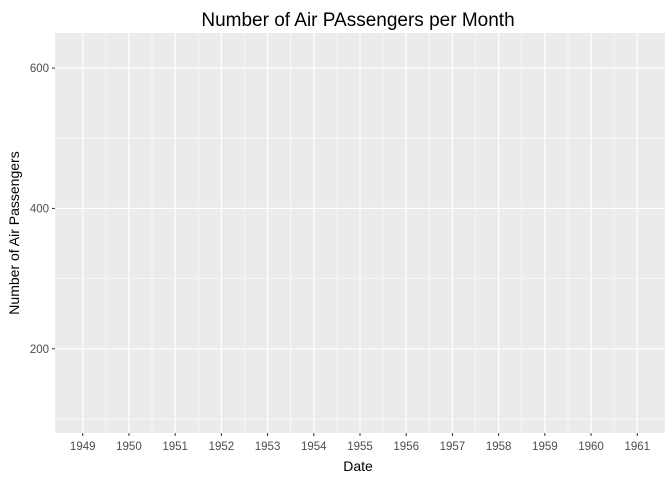  What do you see at coordinates (358, 466) in the screenshot?
I see `x-axis-title: Date` at bounding box center [358, 466].